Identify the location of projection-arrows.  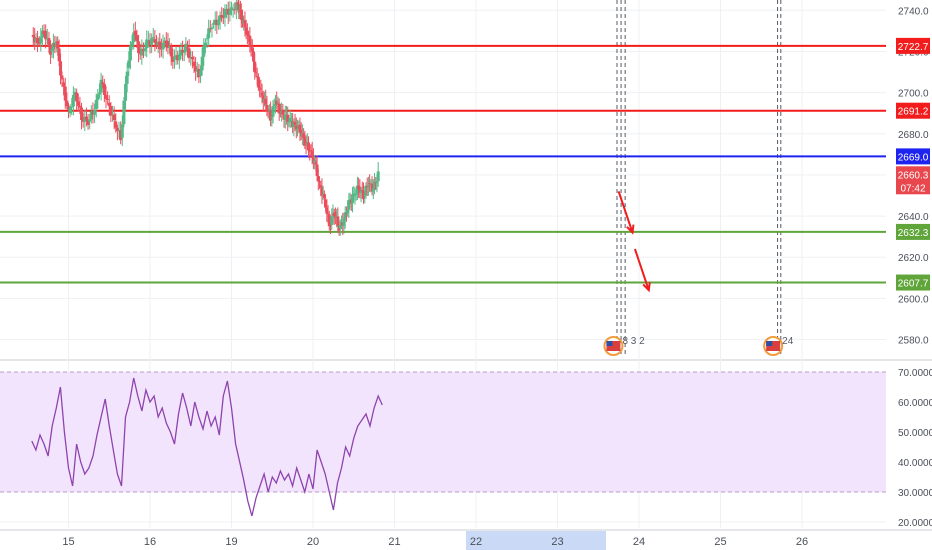
(634, 242).